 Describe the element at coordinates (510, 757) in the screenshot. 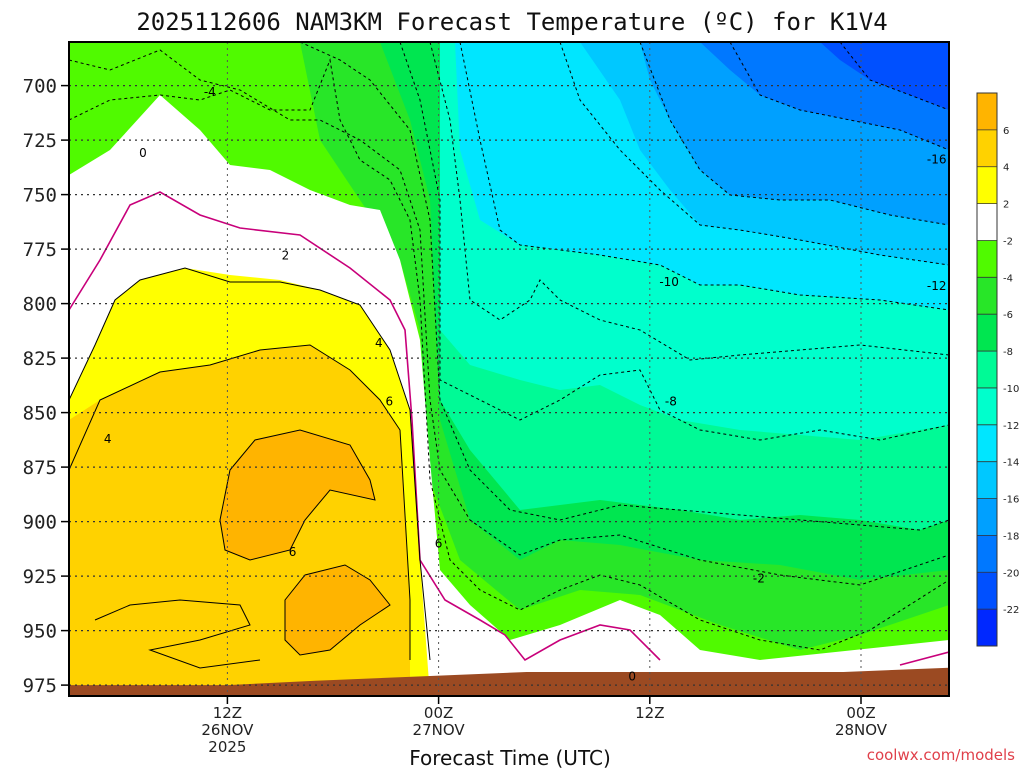

I see `x-axis-label: Forecast Time (UTC)` at that location.